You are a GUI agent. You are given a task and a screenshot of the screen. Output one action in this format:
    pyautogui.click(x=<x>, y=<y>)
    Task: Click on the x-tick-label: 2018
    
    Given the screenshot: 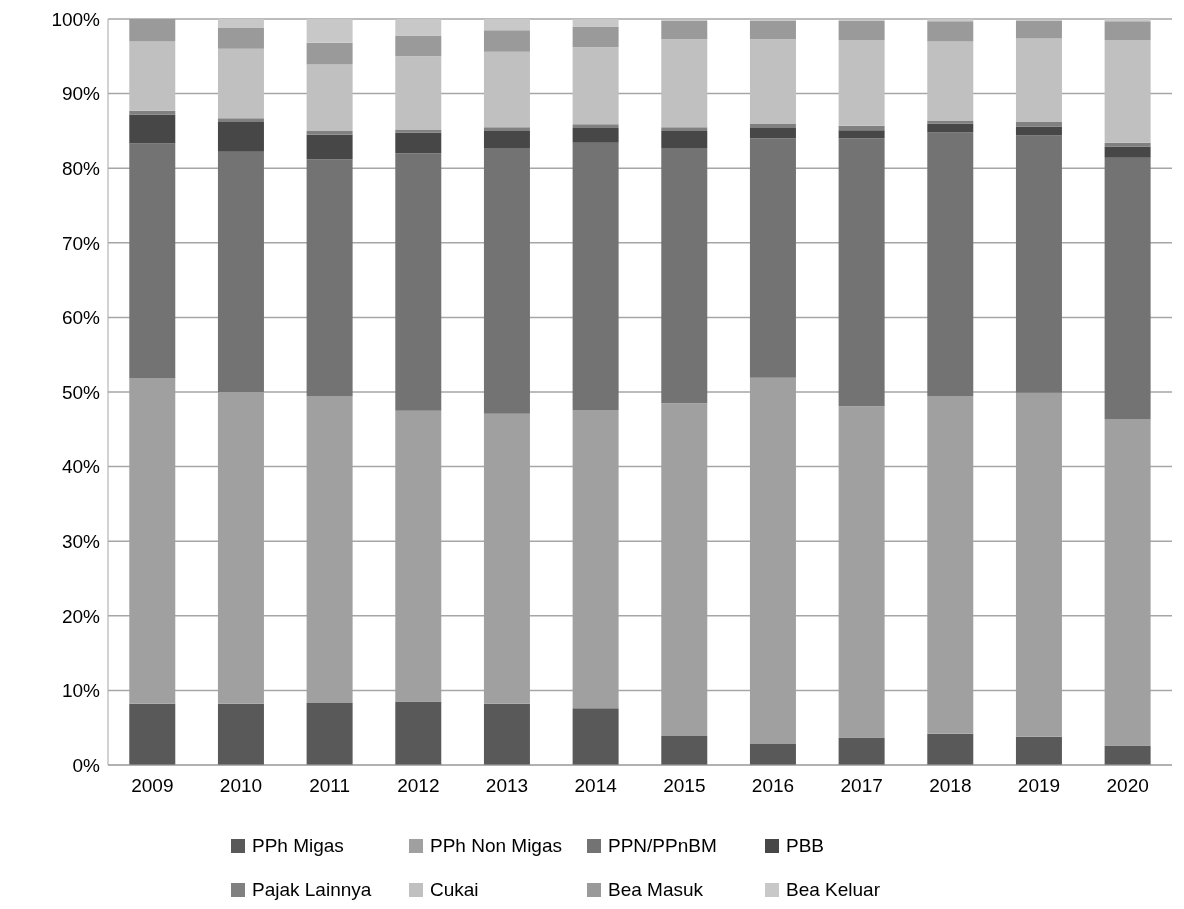 What is the action you would take?
    pyautogui.click(x=950, y=786)
    